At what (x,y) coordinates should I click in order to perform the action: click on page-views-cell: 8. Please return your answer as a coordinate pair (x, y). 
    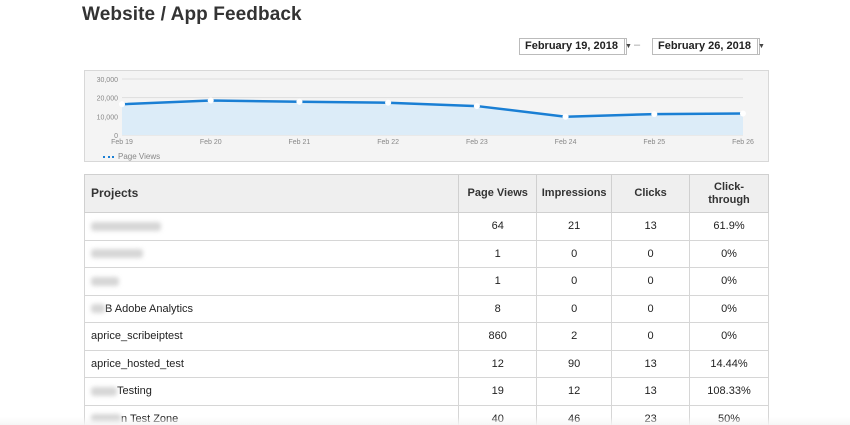
    Looking at the image, I should click on (498, 308).